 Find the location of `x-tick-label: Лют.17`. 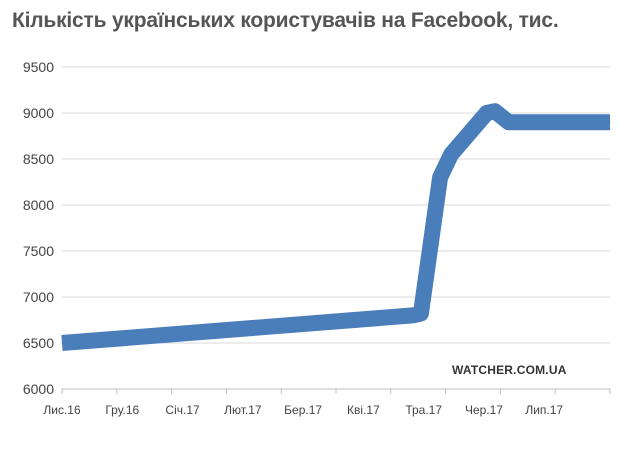

x-tick-label: Лют.17 is located at coordinates (243, 410).